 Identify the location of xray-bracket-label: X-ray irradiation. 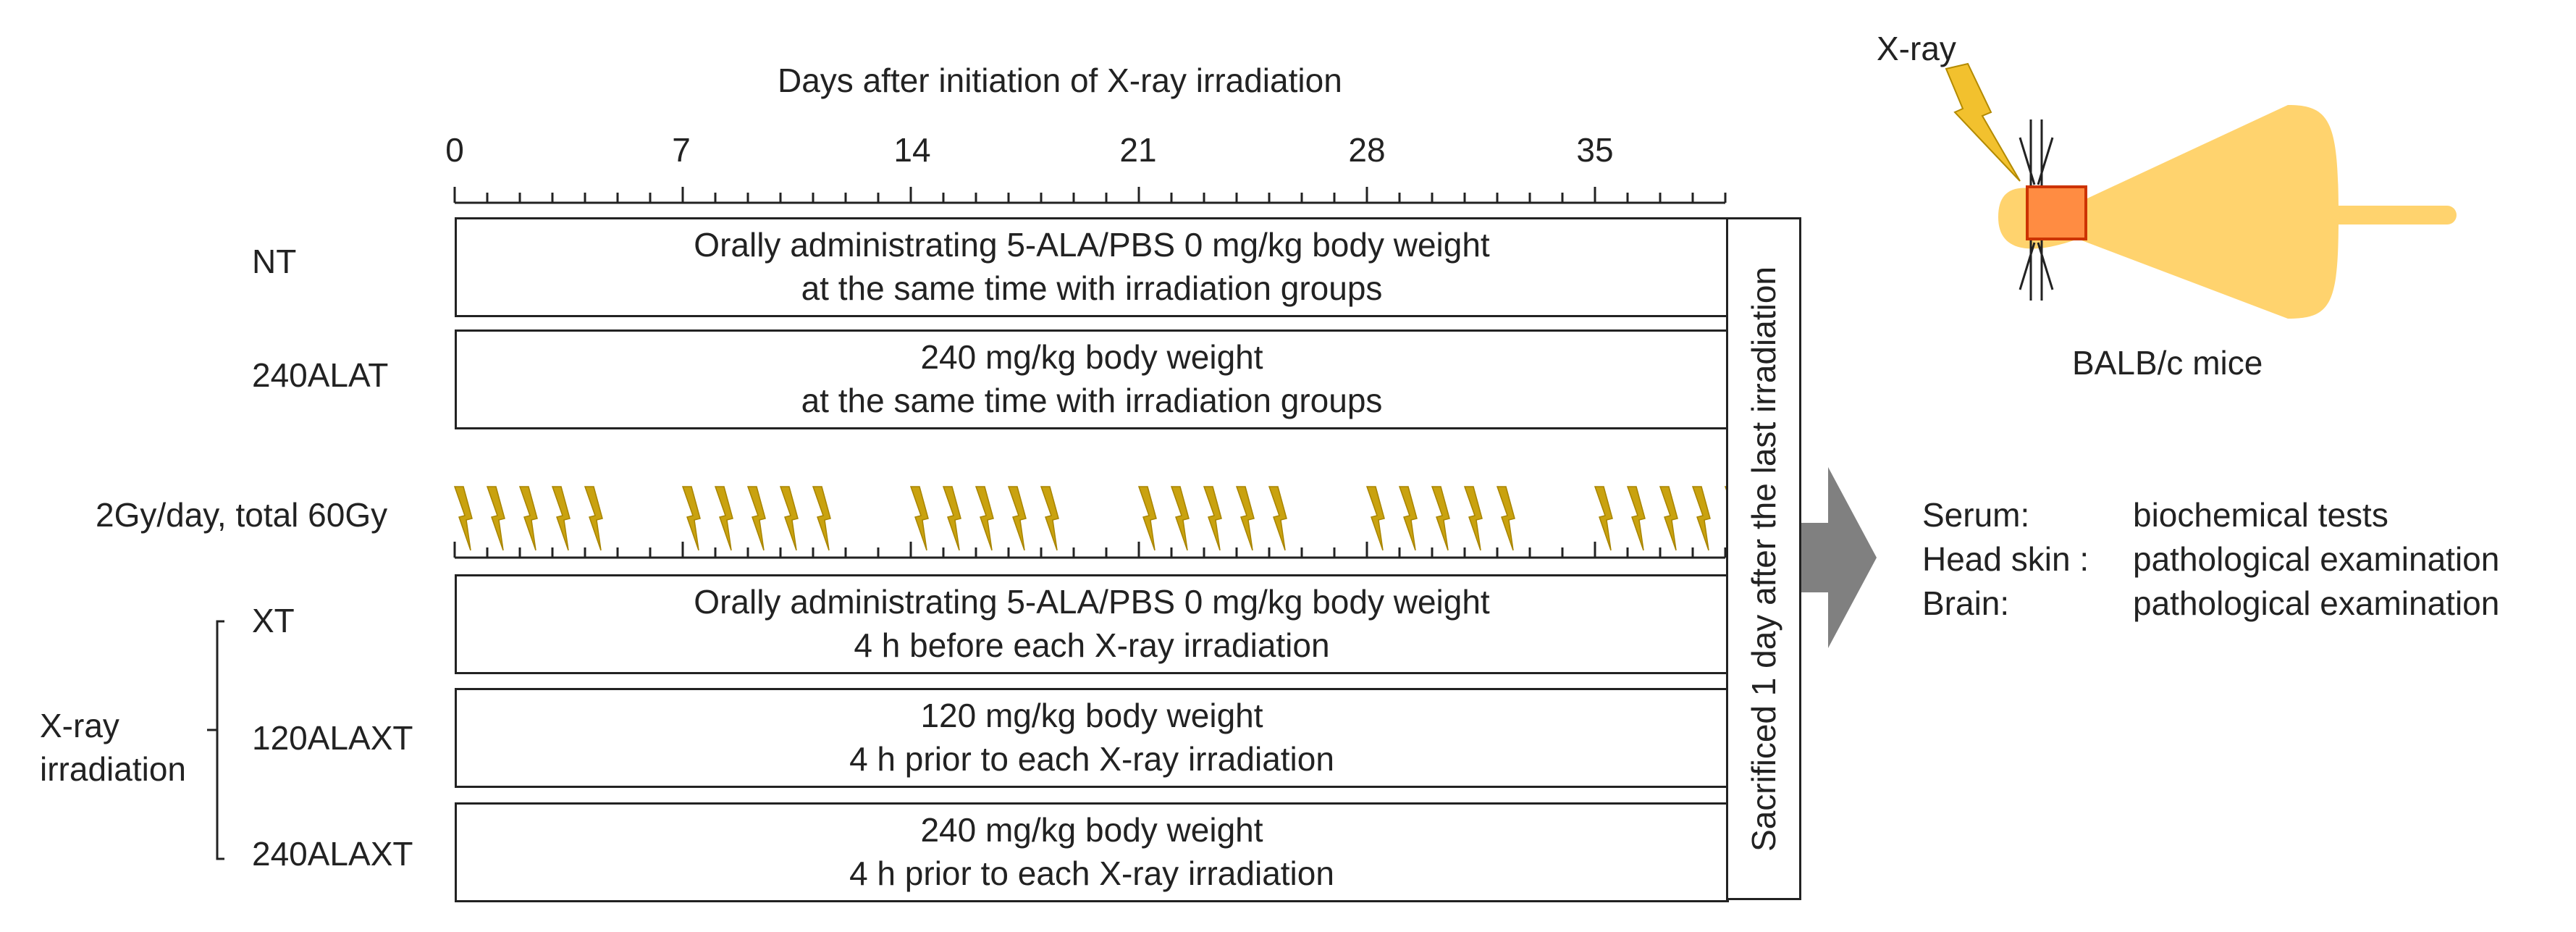
(113, 748).